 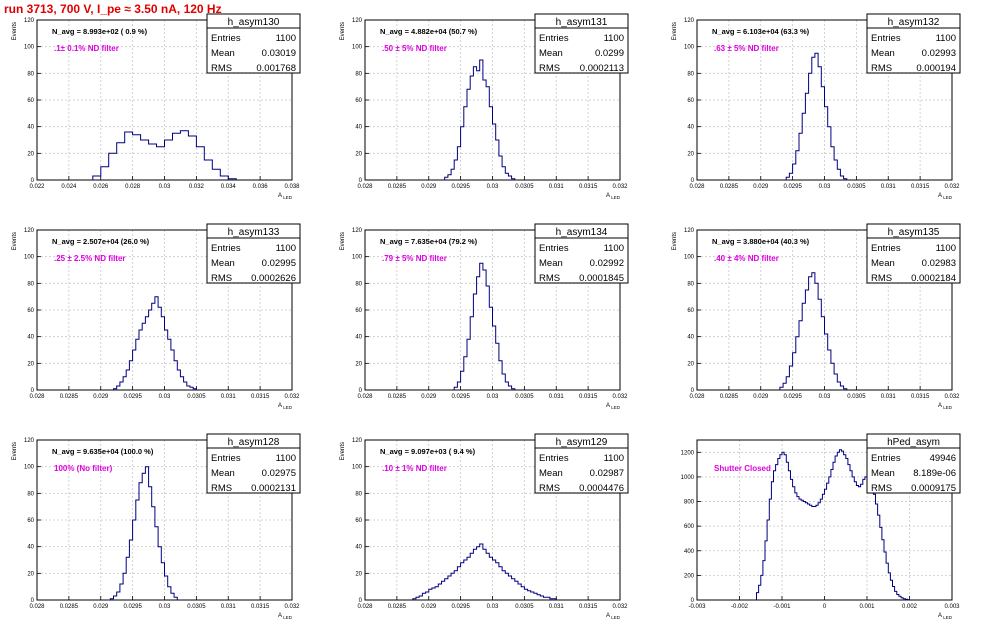 I want to click on x-tick-label: 0.003, so click(x=952, y=607).